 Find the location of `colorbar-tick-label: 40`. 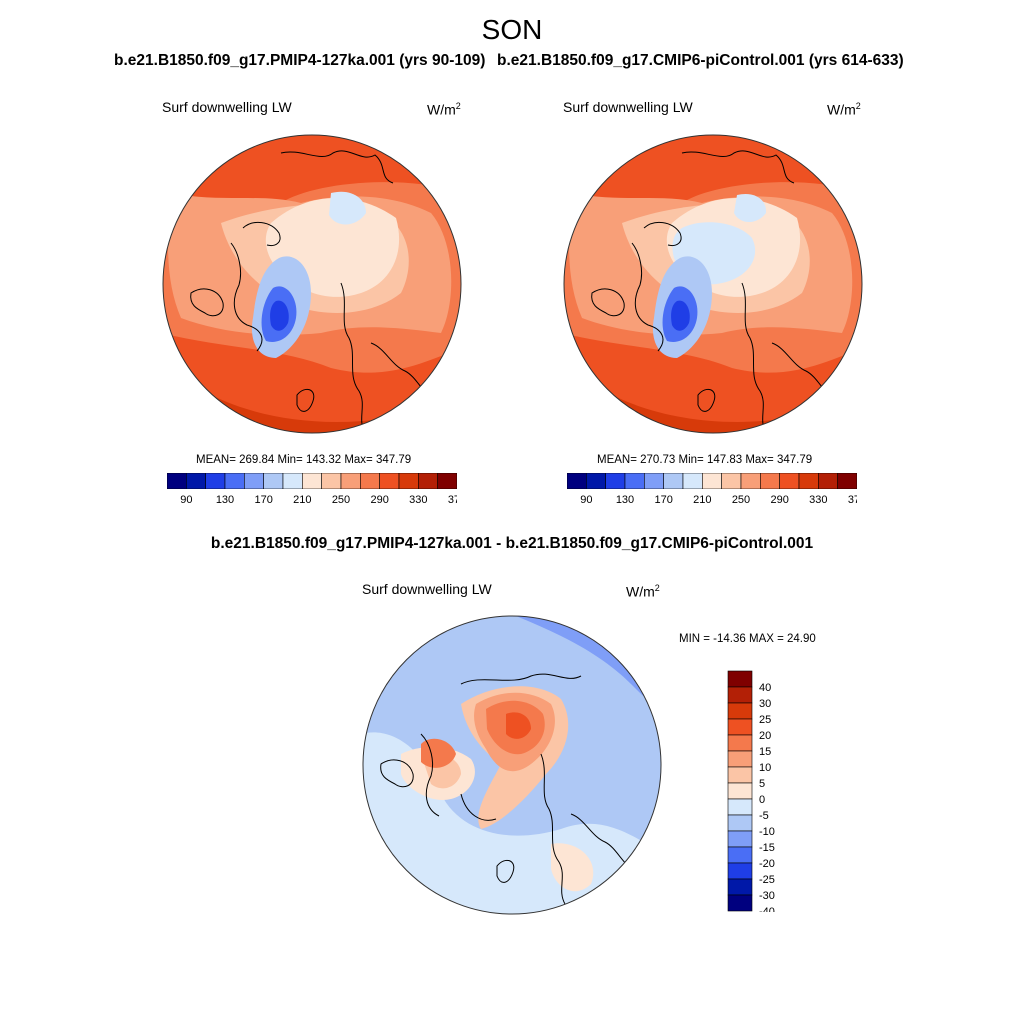

colorbar-tick-label: 40 is located at coordinates (765, 688).